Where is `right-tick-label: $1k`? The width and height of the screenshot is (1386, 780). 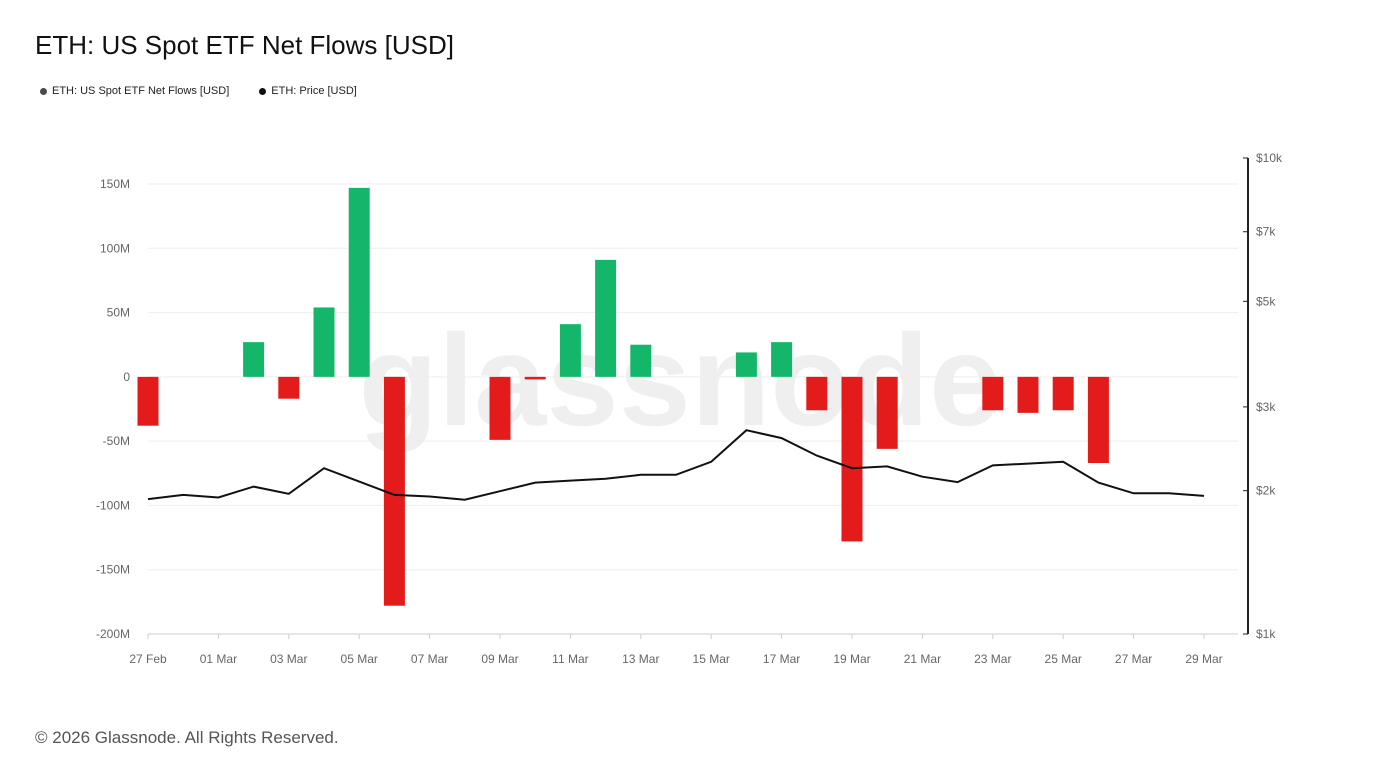 right-tick-label: $1k is located at coordinates (1266, 634).